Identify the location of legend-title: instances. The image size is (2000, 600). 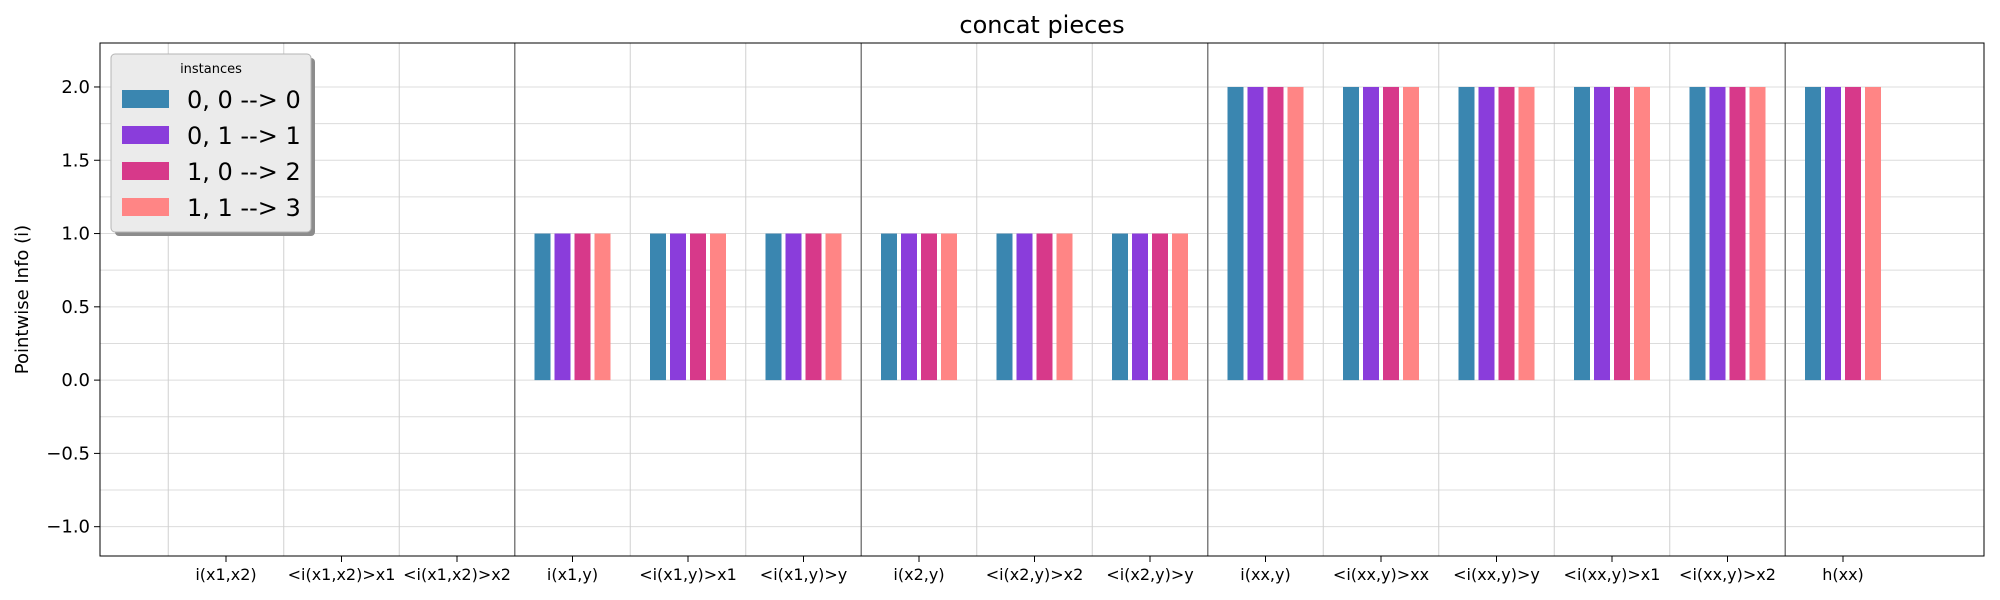
(211, 69).